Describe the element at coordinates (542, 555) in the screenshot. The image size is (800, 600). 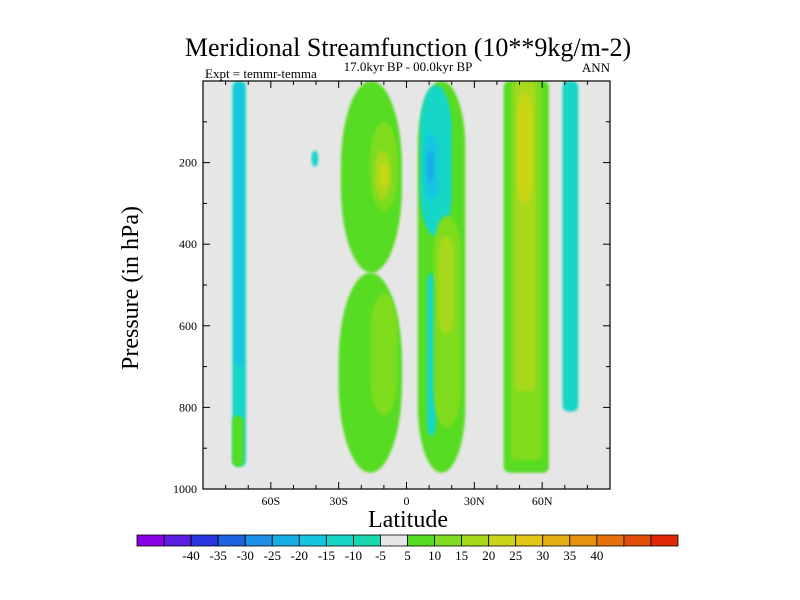
I see `colorbar-label: 30` at that location.